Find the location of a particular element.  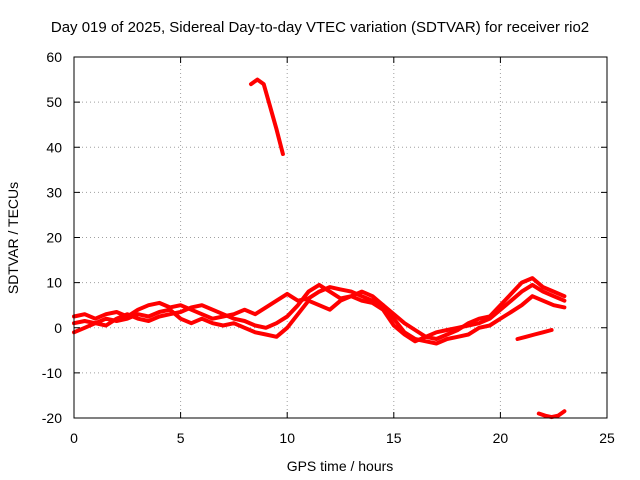

y-tick-label: 60 is located at coordinates (54, 57).